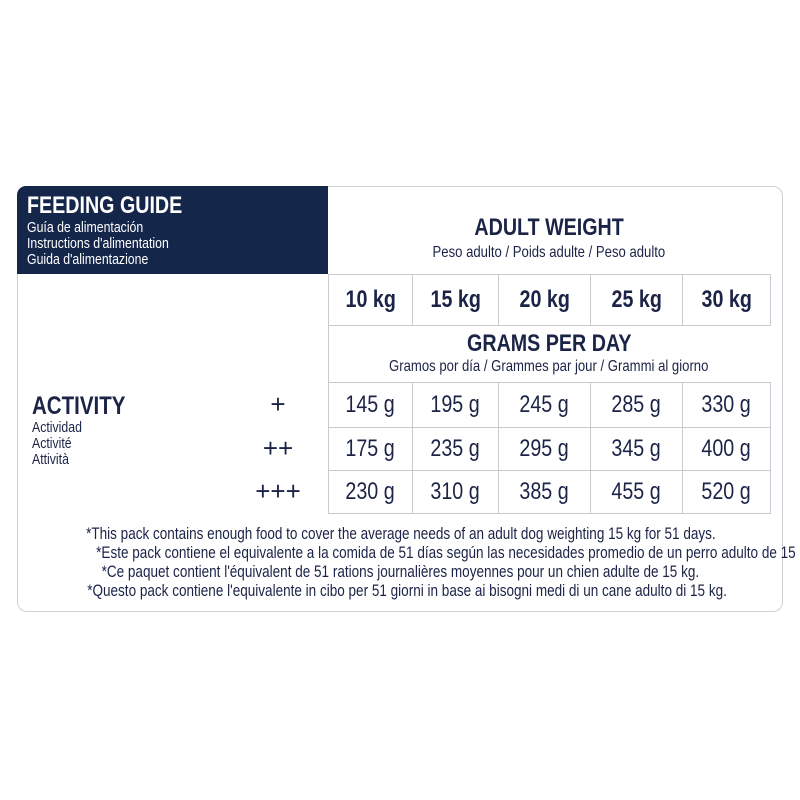 Image resolution: width=800 pixels, height=800 pixels. I want to click on grams-value: 235 g, so click(455, 448).